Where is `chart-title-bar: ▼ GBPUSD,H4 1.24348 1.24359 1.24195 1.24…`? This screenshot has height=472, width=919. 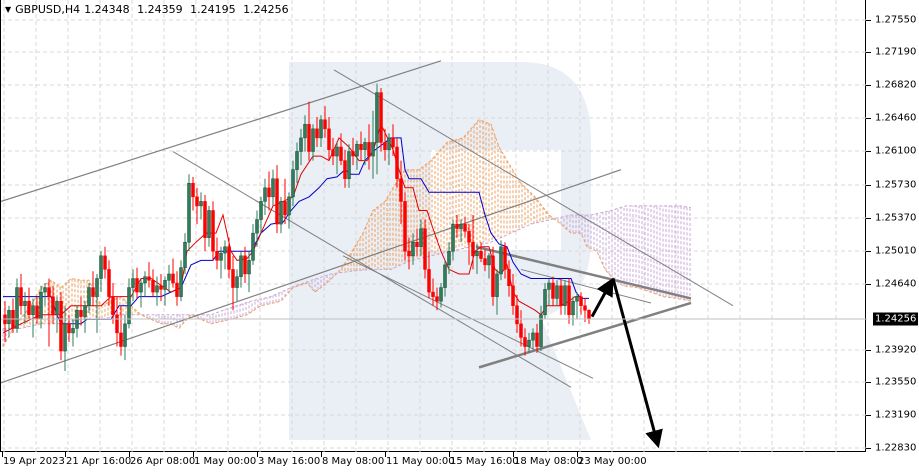
chart-title-bar: ▼ GBPUSD,H4 1.24348 1.24359 1.24195 1.24… is located at coordinates (149, 9).